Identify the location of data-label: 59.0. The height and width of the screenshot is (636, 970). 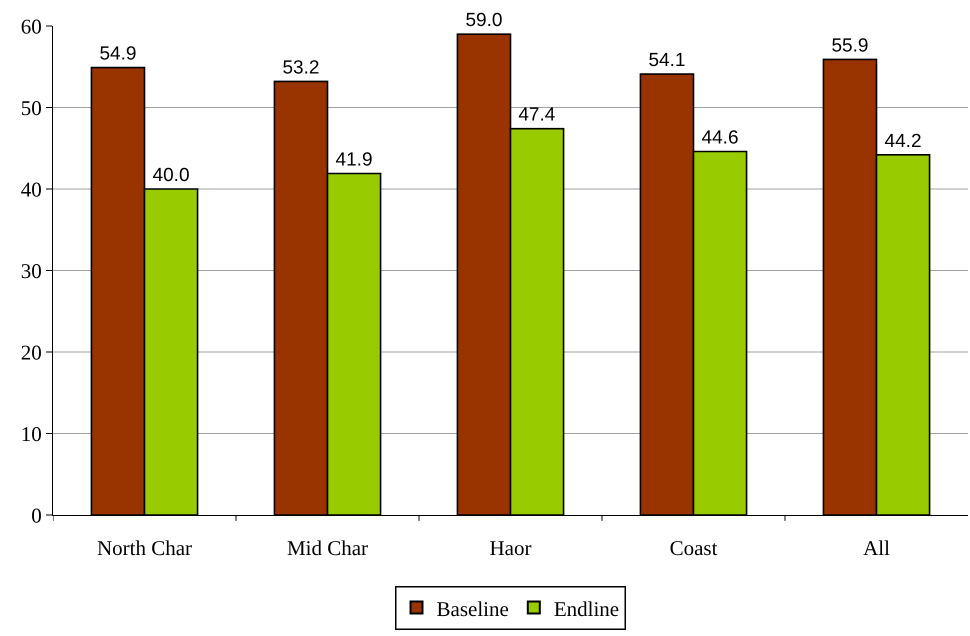
(483, 21).